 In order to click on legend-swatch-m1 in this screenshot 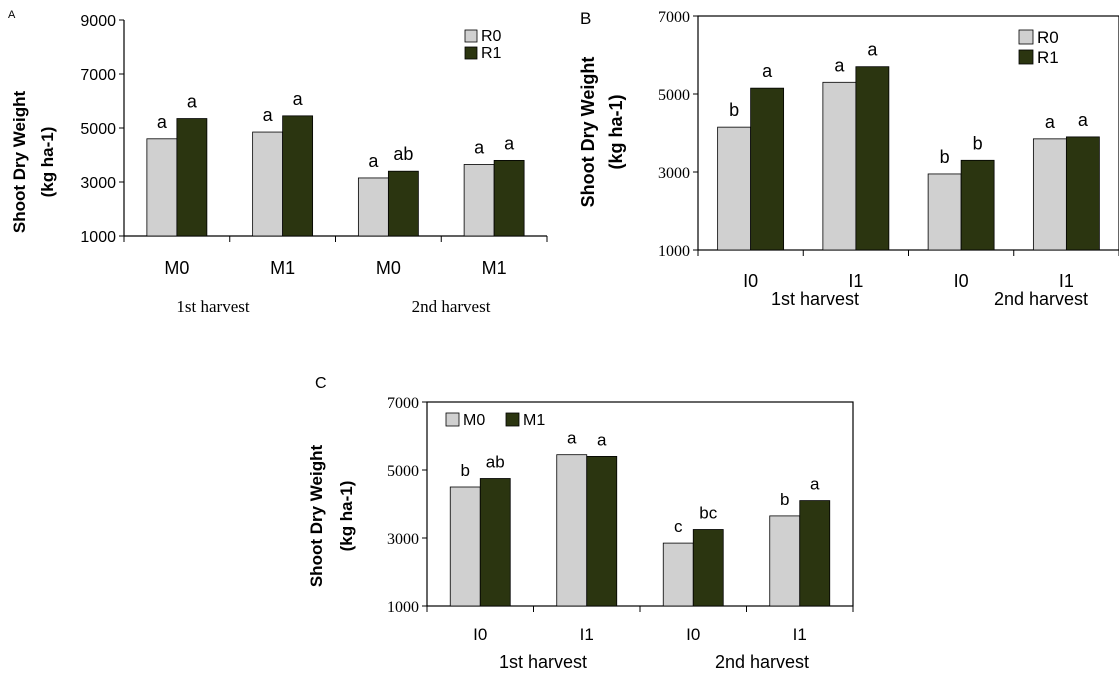, I will do `click(512, 419)`.